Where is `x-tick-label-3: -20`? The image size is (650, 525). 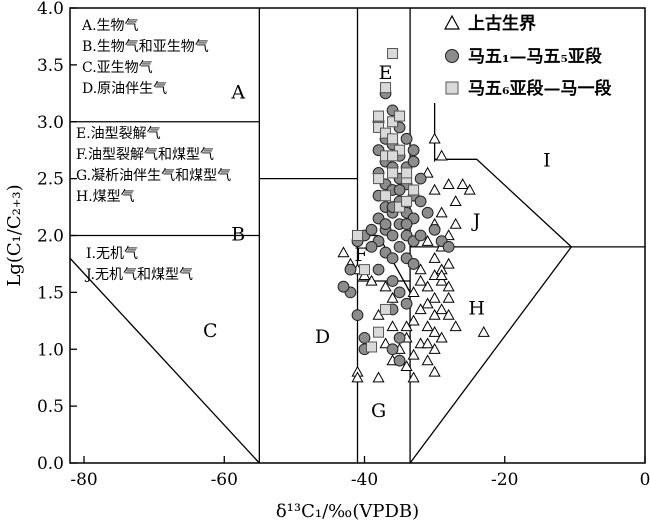
x-tick-label-3: -20 is located at coordinates (504, 480).